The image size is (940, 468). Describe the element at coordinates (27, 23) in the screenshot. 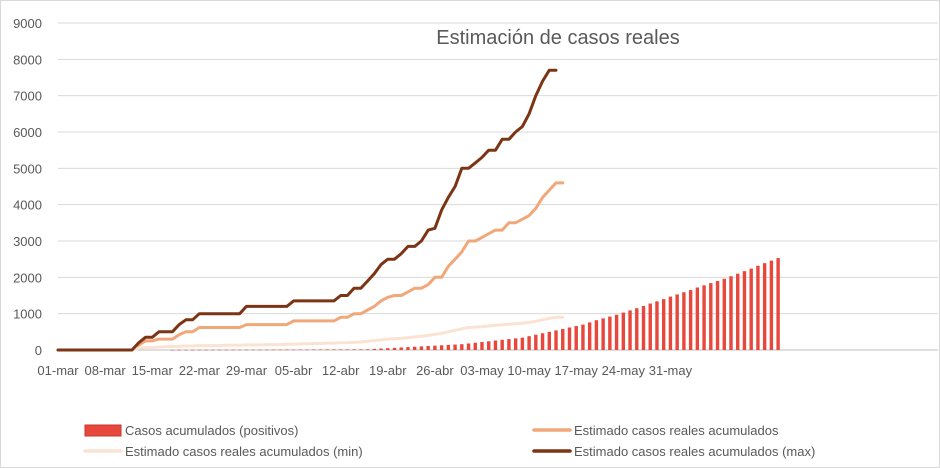

I see `y-tick-label: 9000` at that location.